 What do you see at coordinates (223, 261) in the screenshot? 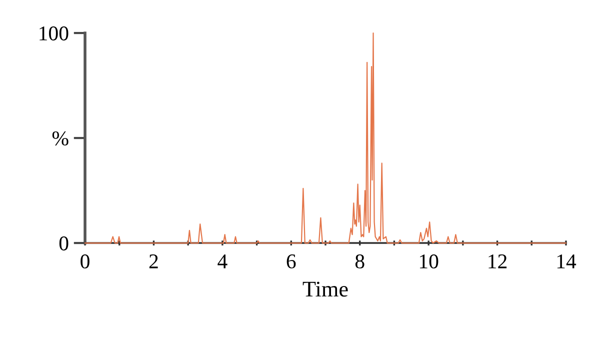
I see `x-tick-label: 4` at bounding box center [223, 261].